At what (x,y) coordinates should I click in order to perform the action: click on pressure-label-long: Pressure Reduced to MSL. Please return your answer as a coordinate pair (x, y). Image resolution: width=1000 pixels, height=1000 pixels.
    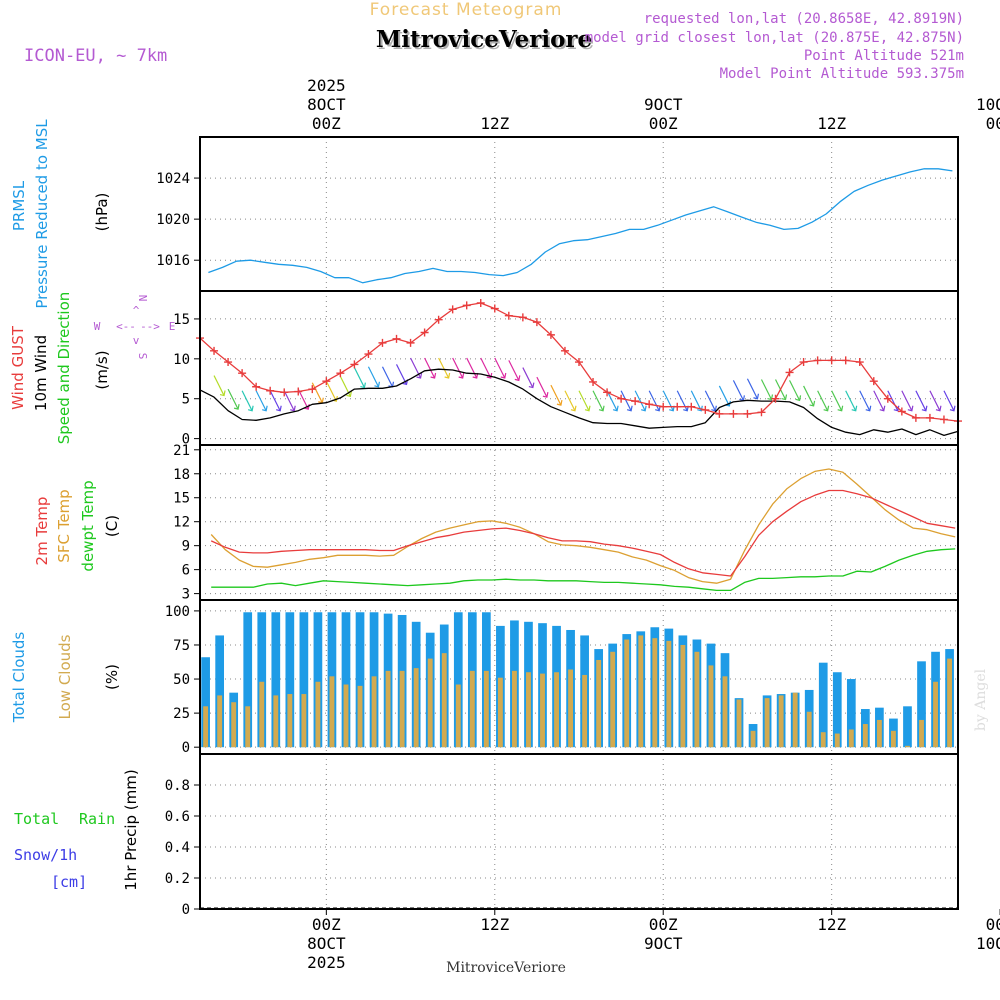
    Looking at the image, I should click on (42, 214).